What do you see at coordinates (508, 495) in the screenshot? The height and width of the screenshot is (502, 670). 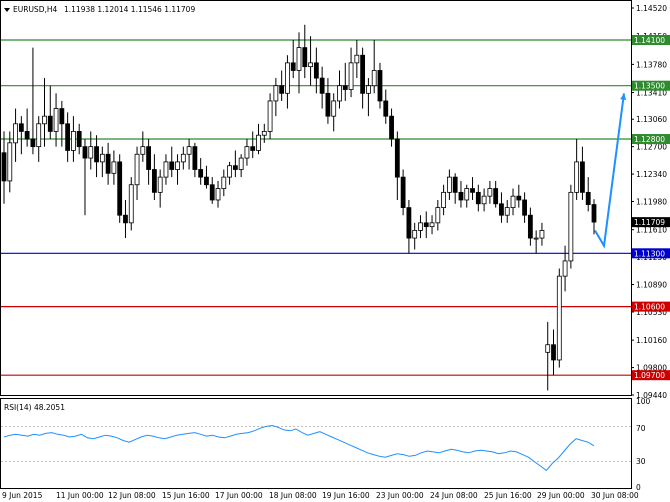 I see `time-label: 25 Jun 16:00` at bounding box center [508, 495].